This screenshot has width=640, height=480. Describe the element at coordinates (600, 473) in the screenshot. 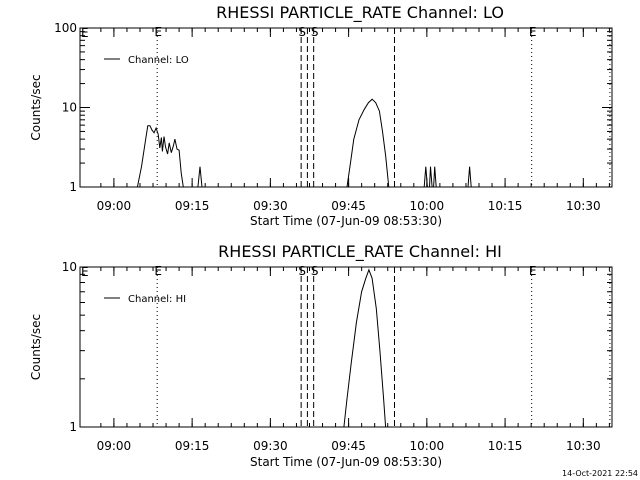

I see `generation-timestamp: 14-Oct-2021 22:54` at that location.